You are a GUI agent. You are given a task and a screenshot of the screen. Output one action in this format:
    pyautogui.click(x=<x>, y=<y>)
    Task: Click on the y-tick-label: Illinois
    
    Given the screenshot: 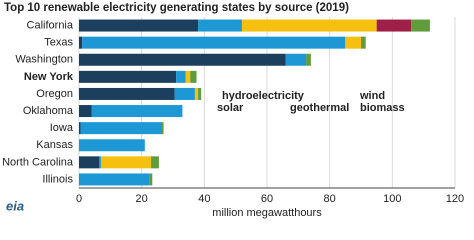 What is the action you would take?
    pyautogui.click(x=57, y=179)
    